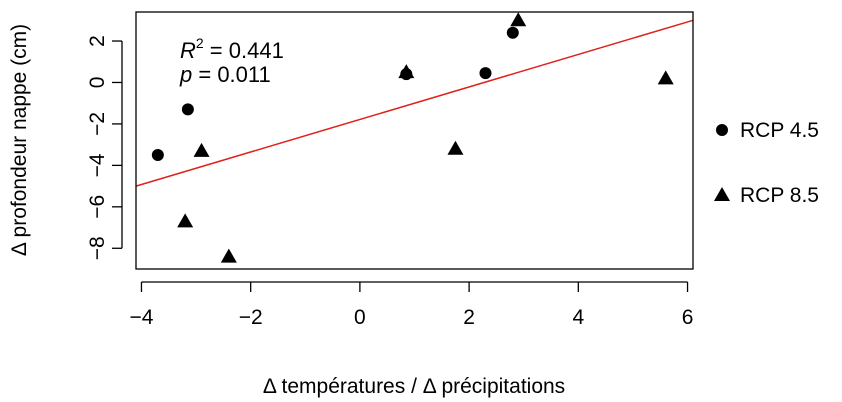 The width and height of the screenshot is (842, 402). What do you see at coordinates (779, 130) in the screenshot?
I see `legend-label: RCP 4.5` at bounding box center [779, 130].